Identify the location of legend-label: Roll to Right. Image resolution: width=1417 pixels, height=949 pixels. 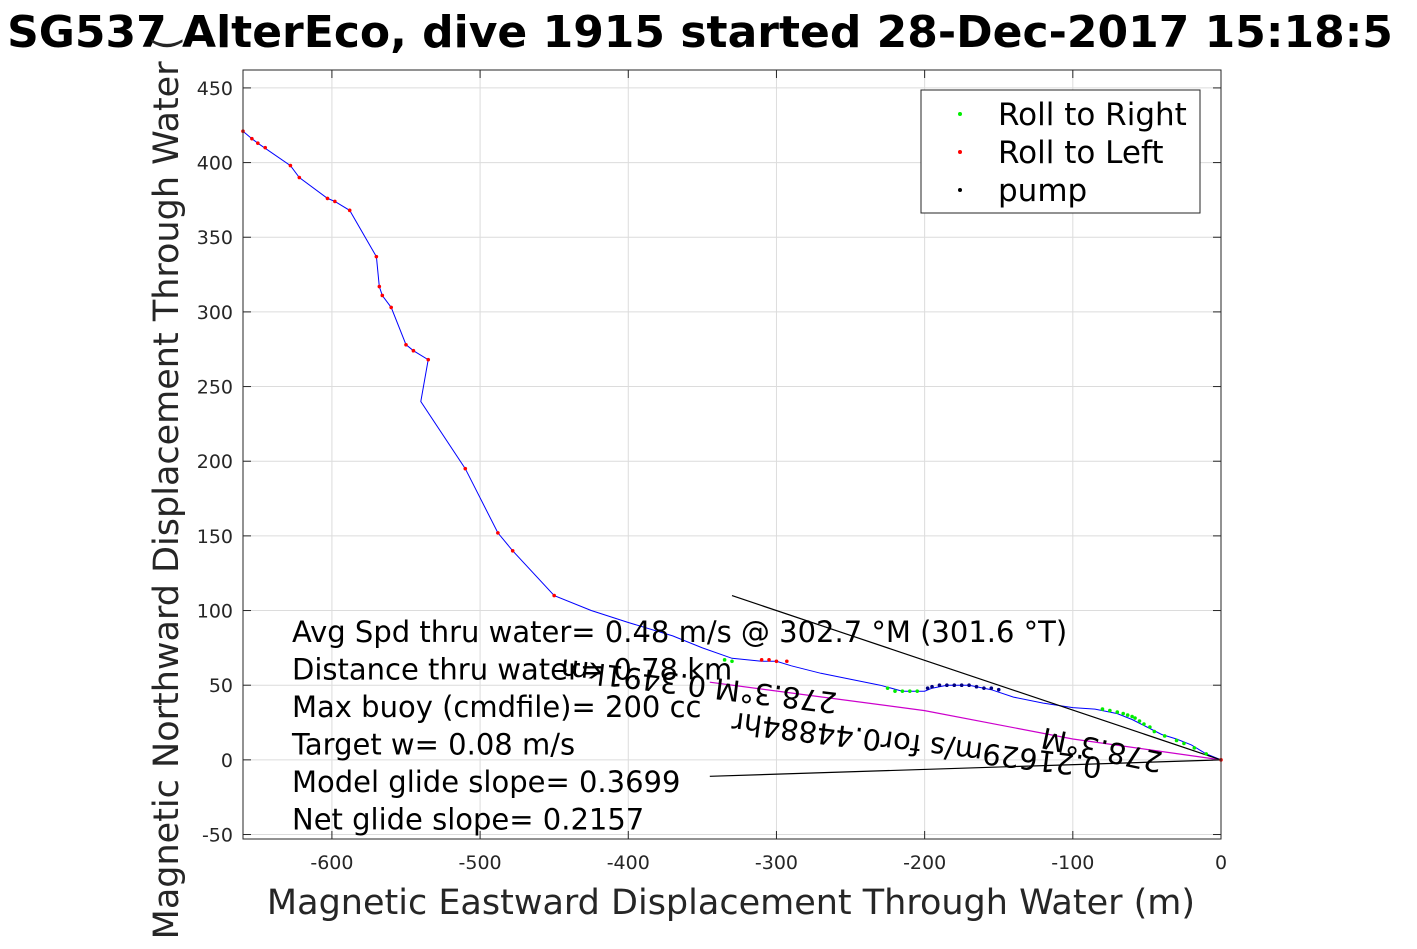
(1092, 115).